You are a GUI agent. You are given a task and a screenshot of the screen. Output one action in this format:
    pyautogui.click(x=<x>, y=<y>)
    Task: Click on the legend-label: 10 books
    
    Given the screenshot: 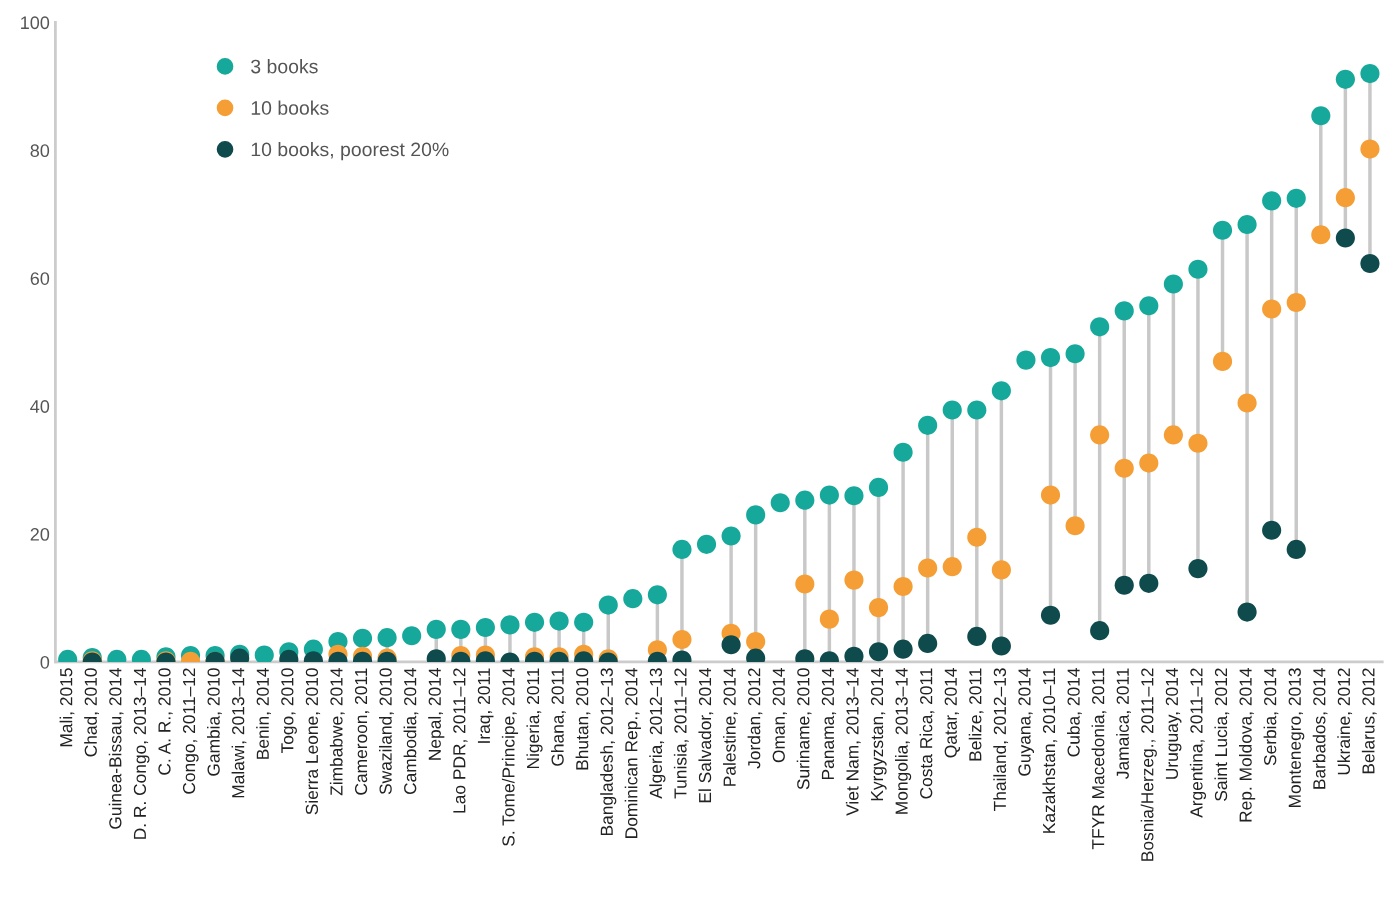 What is the action you would take?
    pyautogui.click(x=290, y=107)
    